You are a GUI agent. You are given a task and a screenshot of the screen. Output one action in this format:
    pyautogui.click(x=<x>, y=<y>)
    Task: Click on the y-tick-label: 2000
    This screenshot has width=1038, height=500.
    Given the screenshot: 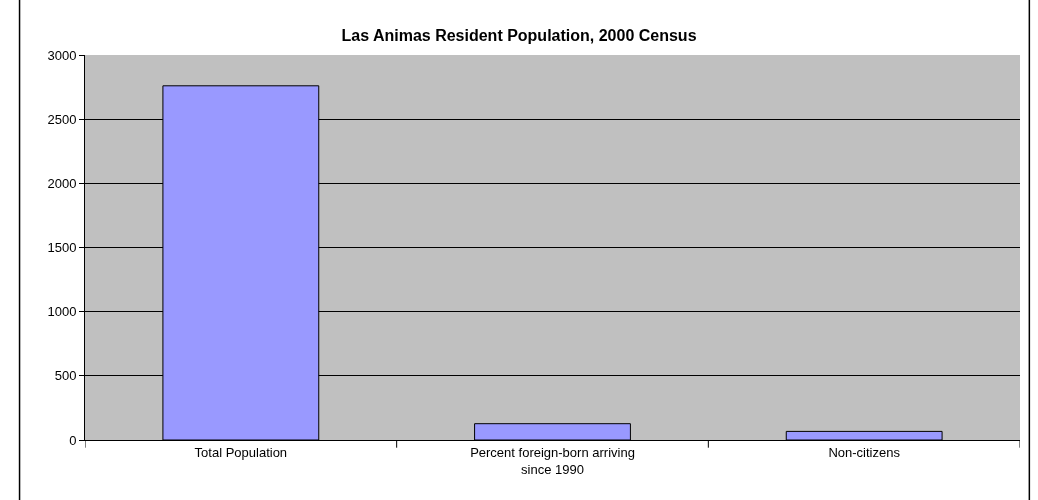 What is the action you would take?
    pyautogui.click(x=62, y=183)
    